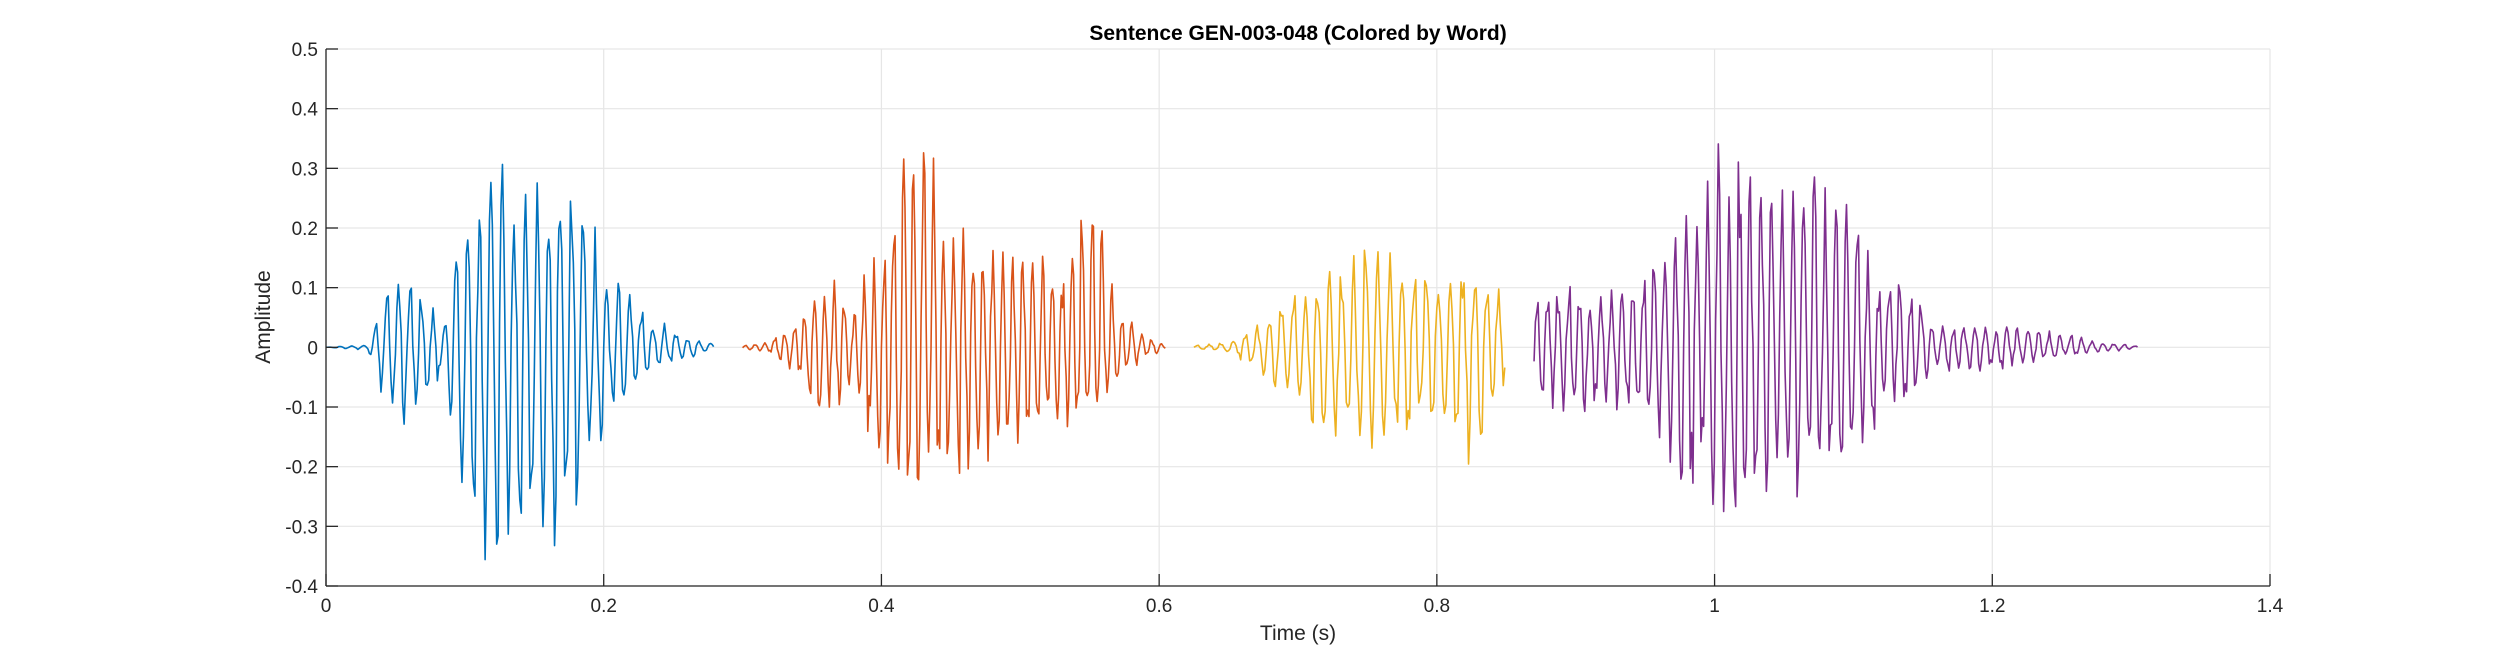 This screenshot has height=657, width=2500. Describe the element at coordinates (301, 527) in the screenshot. I see `y-tick-label: -0.3` at that location.